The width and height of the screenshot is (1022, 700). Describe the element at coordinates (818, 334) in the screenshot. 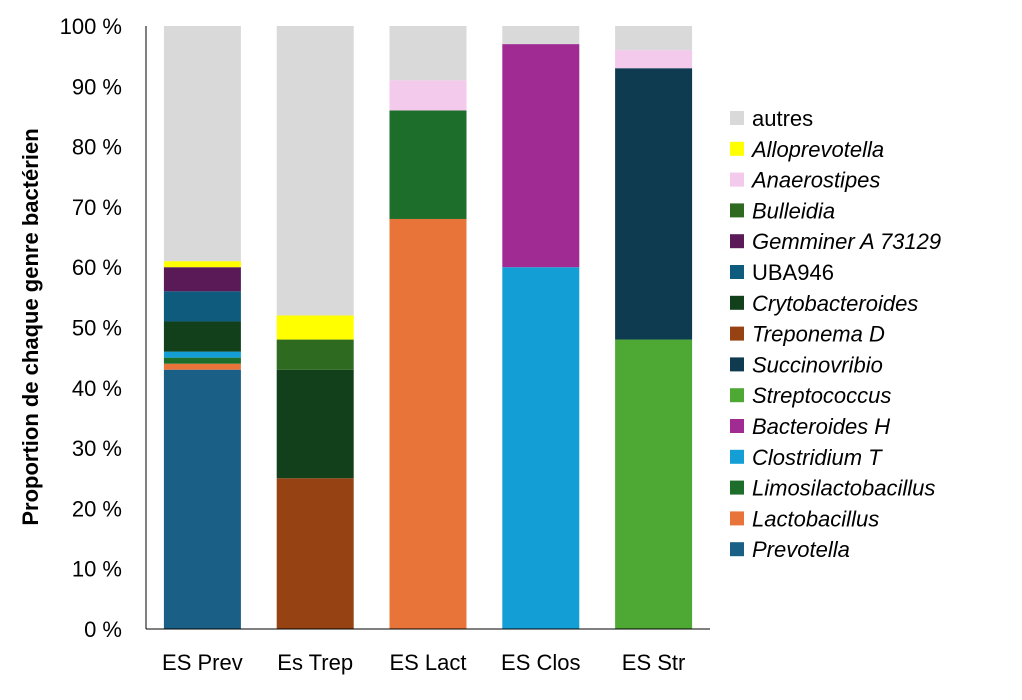

I see `legend-label: Treponema D` at that location.